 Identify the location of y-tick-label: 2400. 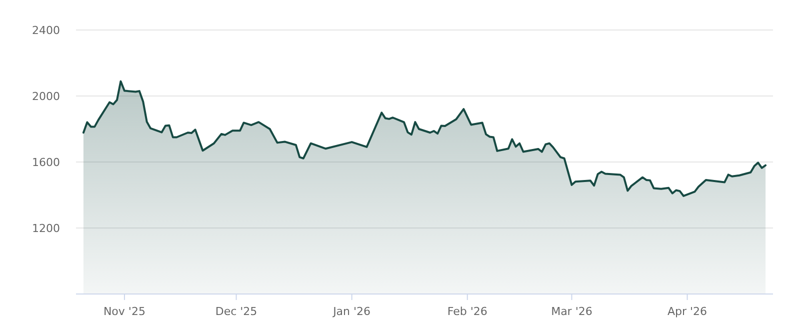
(46, 30).